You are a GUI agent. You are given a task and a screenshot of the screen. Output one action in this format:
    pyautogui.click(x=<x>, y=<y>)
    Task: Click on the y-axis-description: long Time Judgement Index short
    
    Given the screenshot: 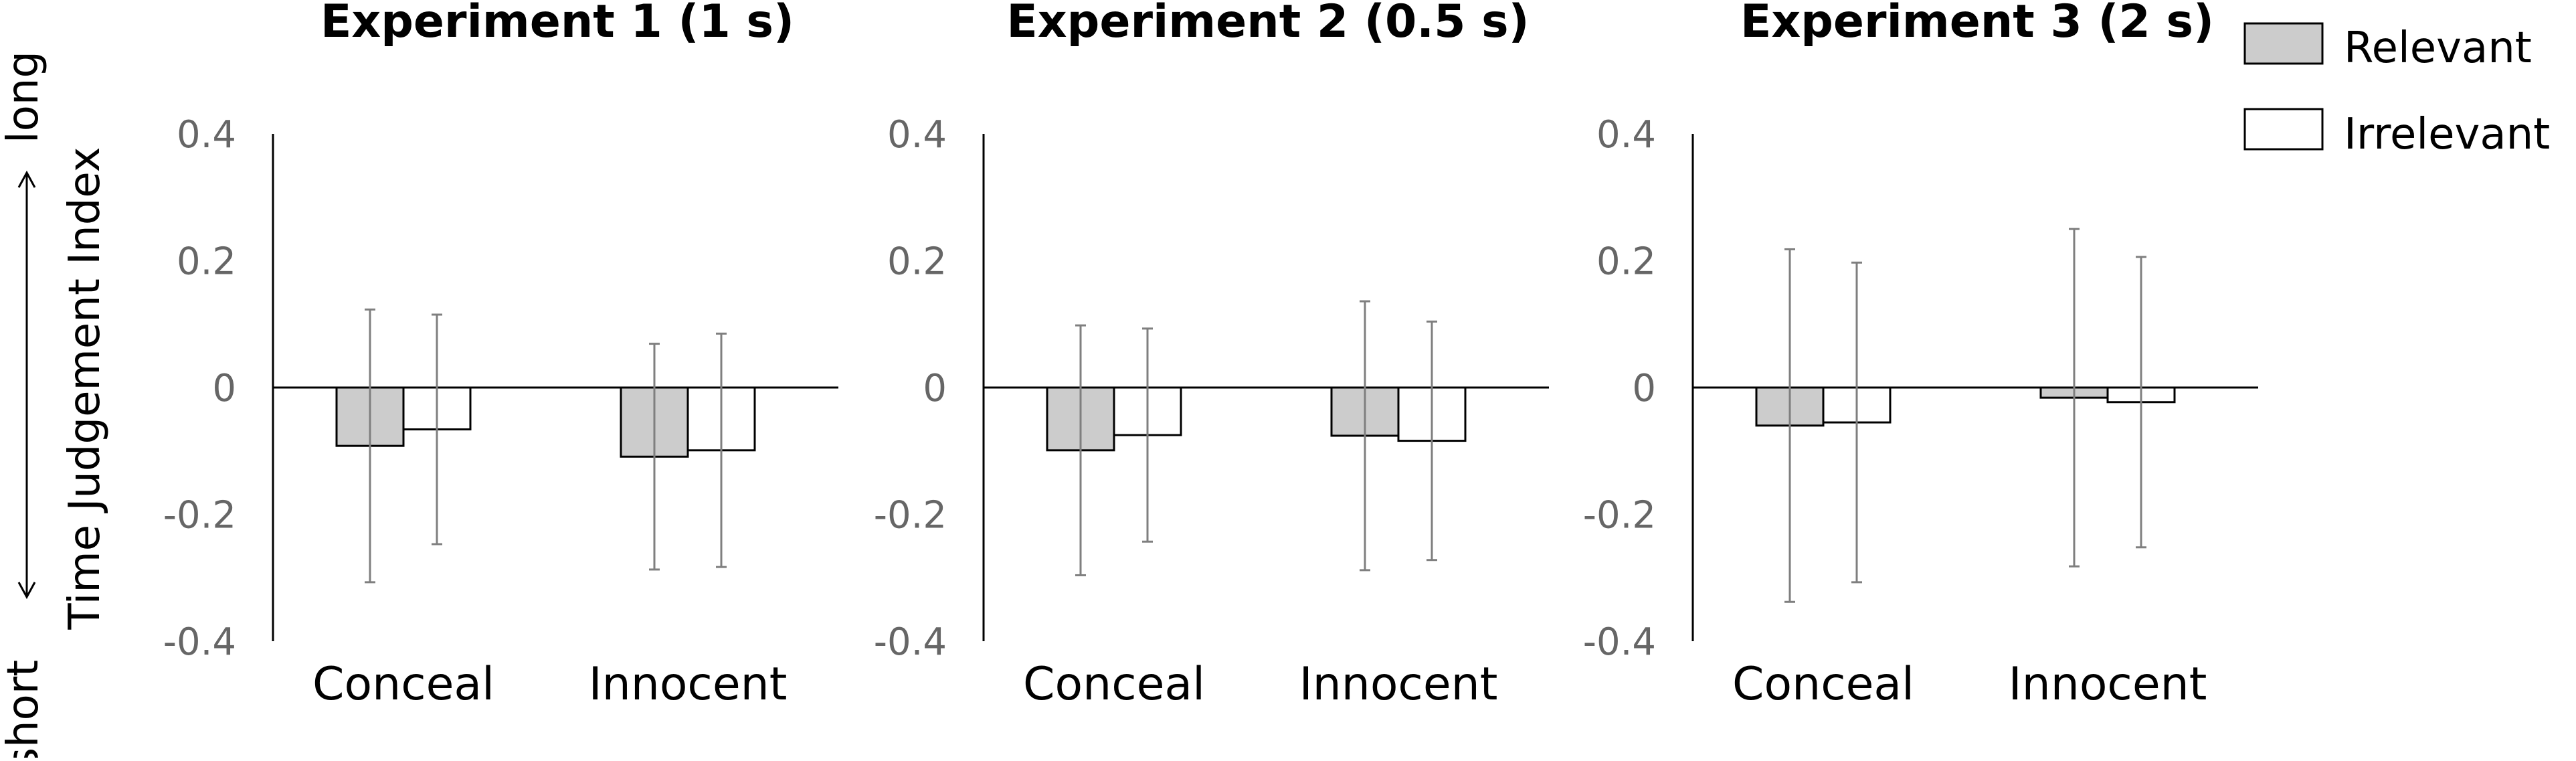 What is the action you would take?
    pyautogui.click(x=55, y=406)
    